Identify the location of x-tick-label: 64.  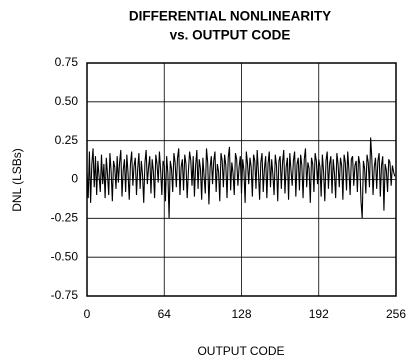
(165, 314).